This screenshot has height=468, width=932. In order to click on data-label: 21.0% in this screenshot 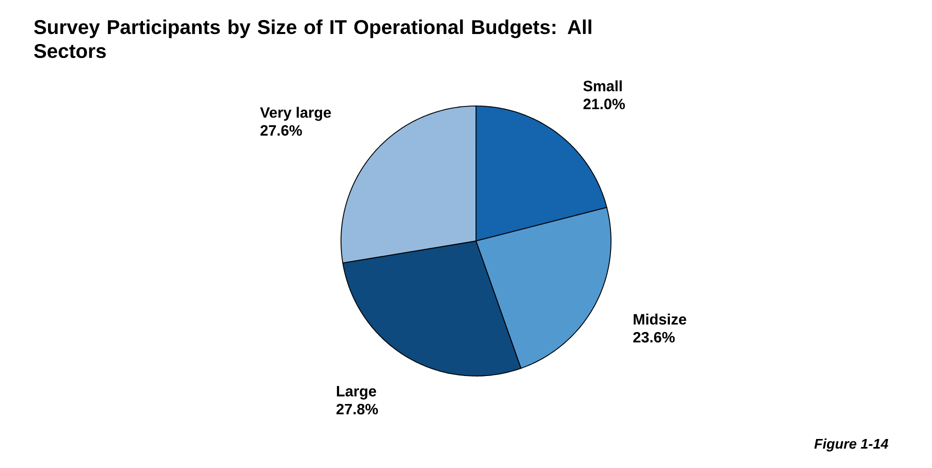, I will do `click(604, 104)`.